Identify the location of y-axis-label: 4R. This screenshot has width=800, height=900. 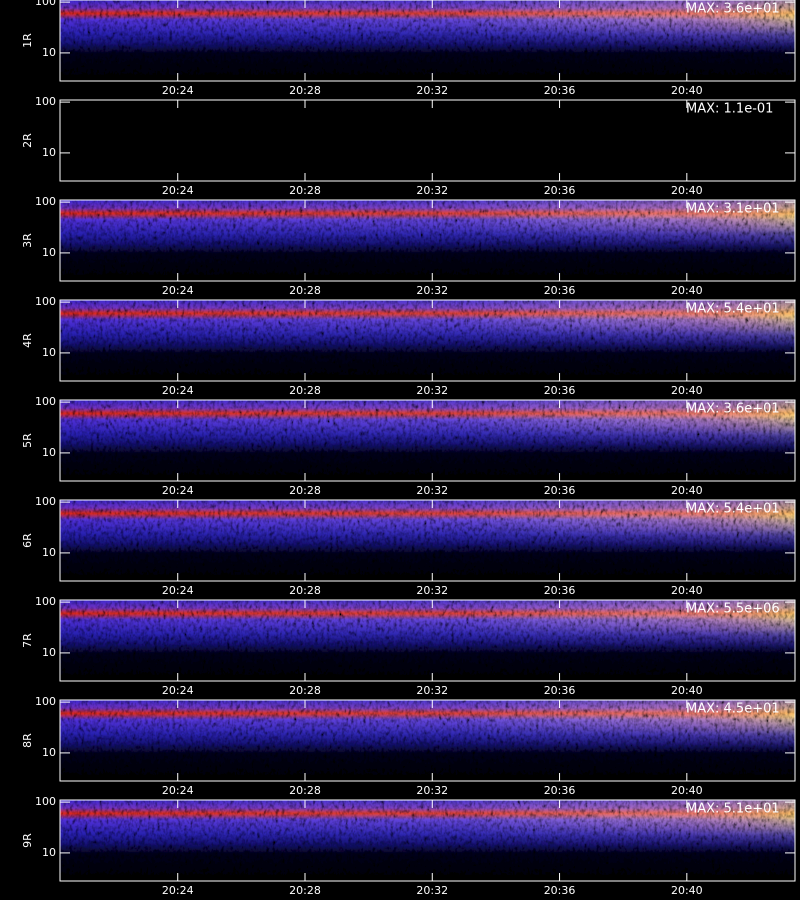
(27, 340).